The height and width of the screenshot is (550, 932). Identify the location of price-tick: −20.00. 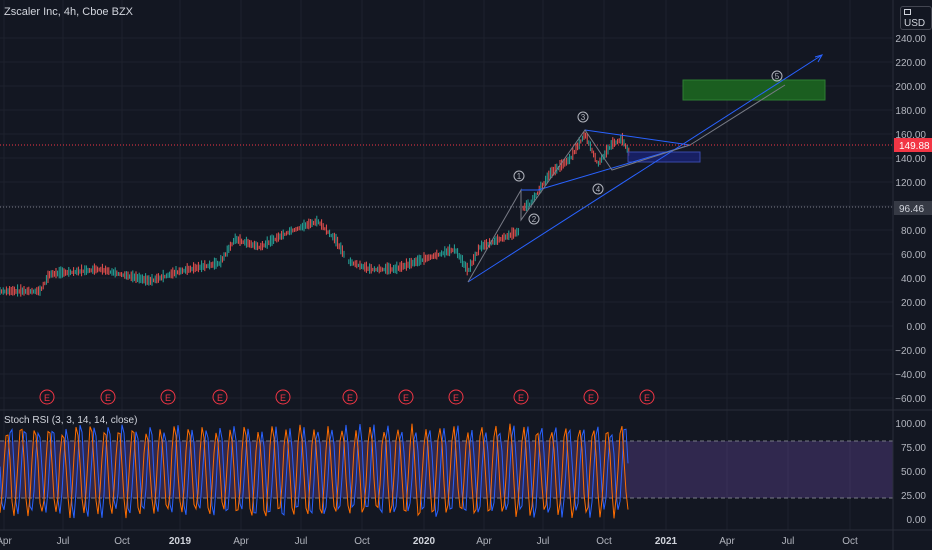
(910, 351).